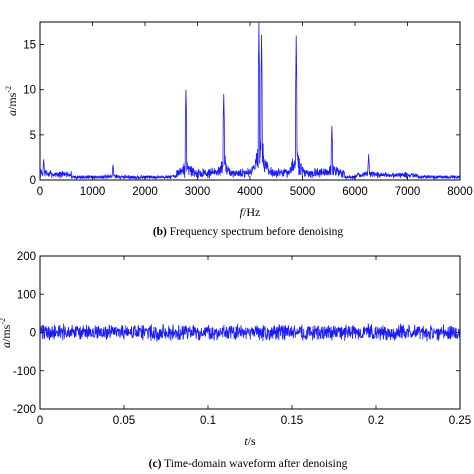  What do you see at coordinates (24, 410) in the screenshot?
I see `waveform-ytick-label: -200` at bounding box center [24, 410].